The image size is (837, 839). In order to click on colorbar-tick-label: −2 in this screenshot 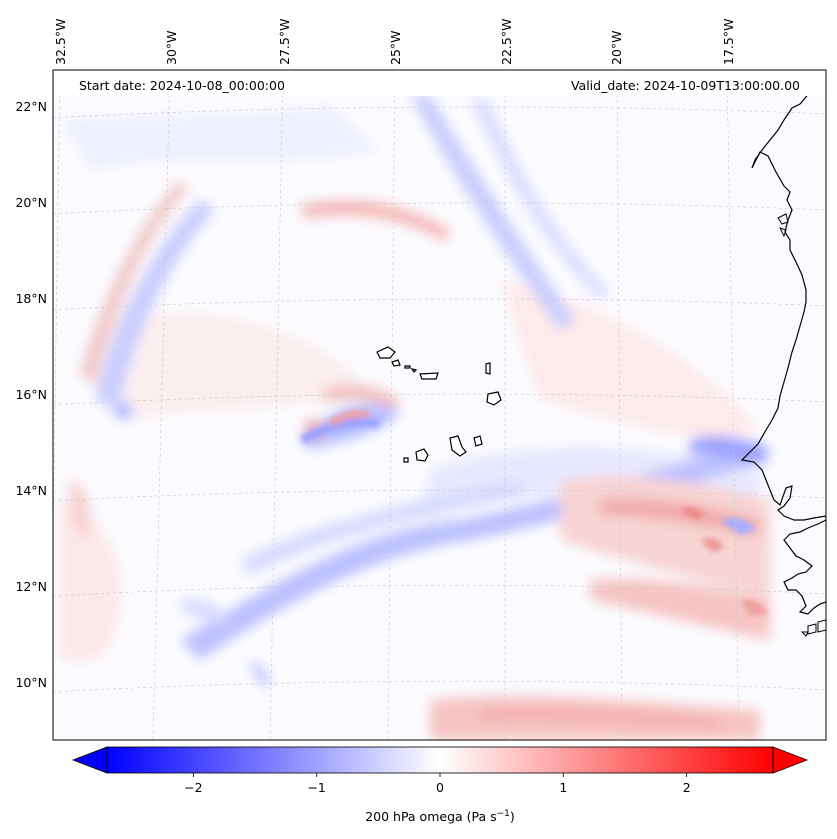, I will do `click(193, 787)`.